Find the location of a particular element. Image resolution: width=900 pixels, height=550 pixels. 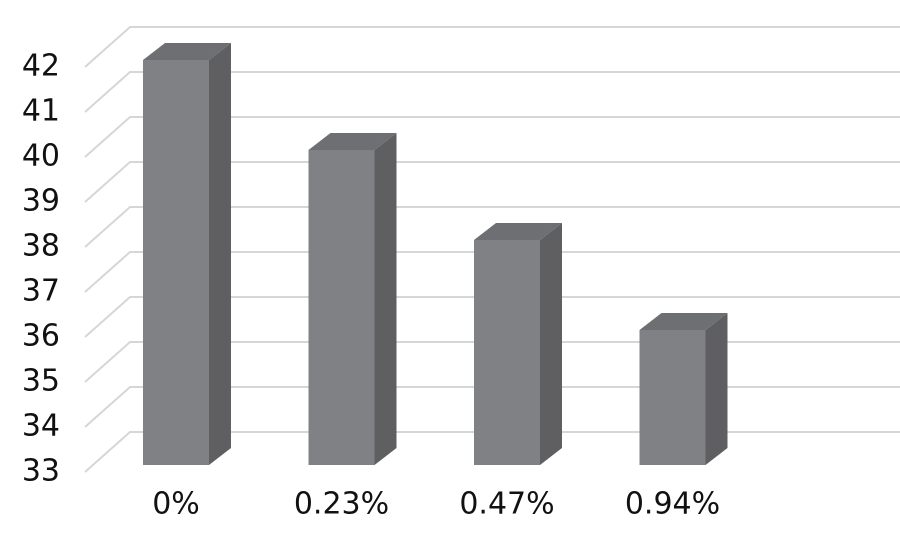

y-tick-label: 37 is located at coordinates (41, 291).